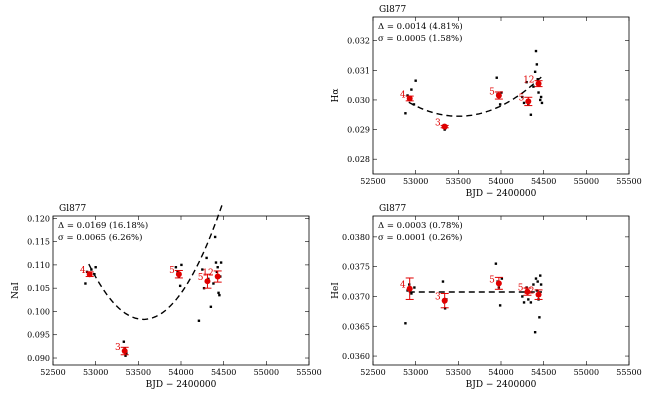  Describe the element at coordinates (38, 218) in the screenshot. I see `nai-ytick-label: 0.120` at that location.